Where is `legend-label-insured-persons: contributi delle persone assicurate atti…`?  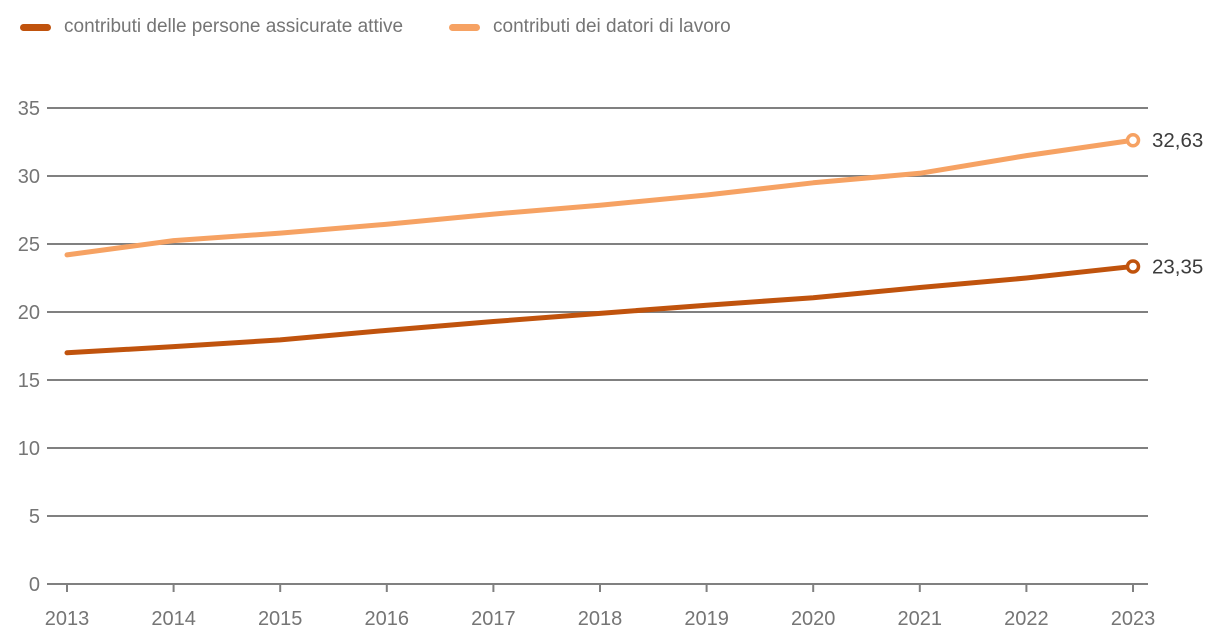
legend-label-insured-persons: contributi delle persone assicurate atti… is located at coordinates (234, 26).